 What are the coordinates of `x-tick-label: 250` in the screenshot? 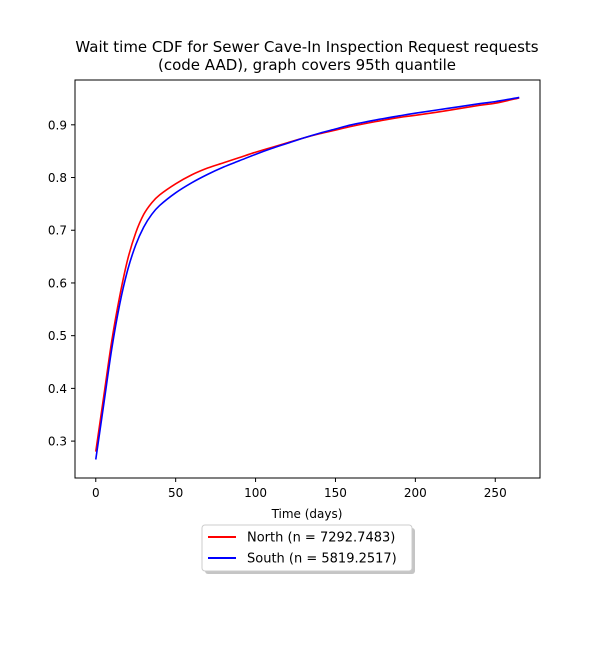 It's located at (495, 493).